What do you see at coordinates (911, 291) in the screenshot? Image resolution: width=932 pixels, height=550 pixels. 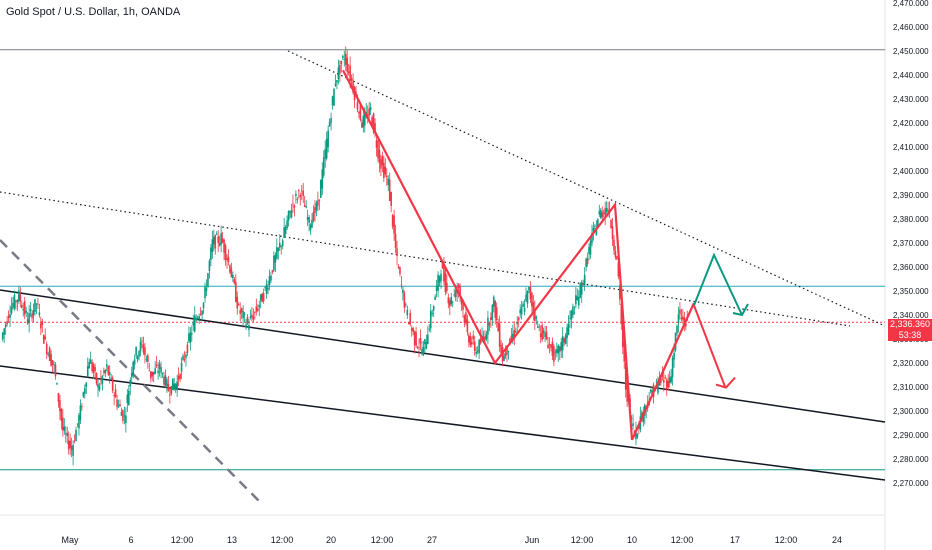 I see `y-tick-label: 2,350.000` at bounding box center [911, 291].